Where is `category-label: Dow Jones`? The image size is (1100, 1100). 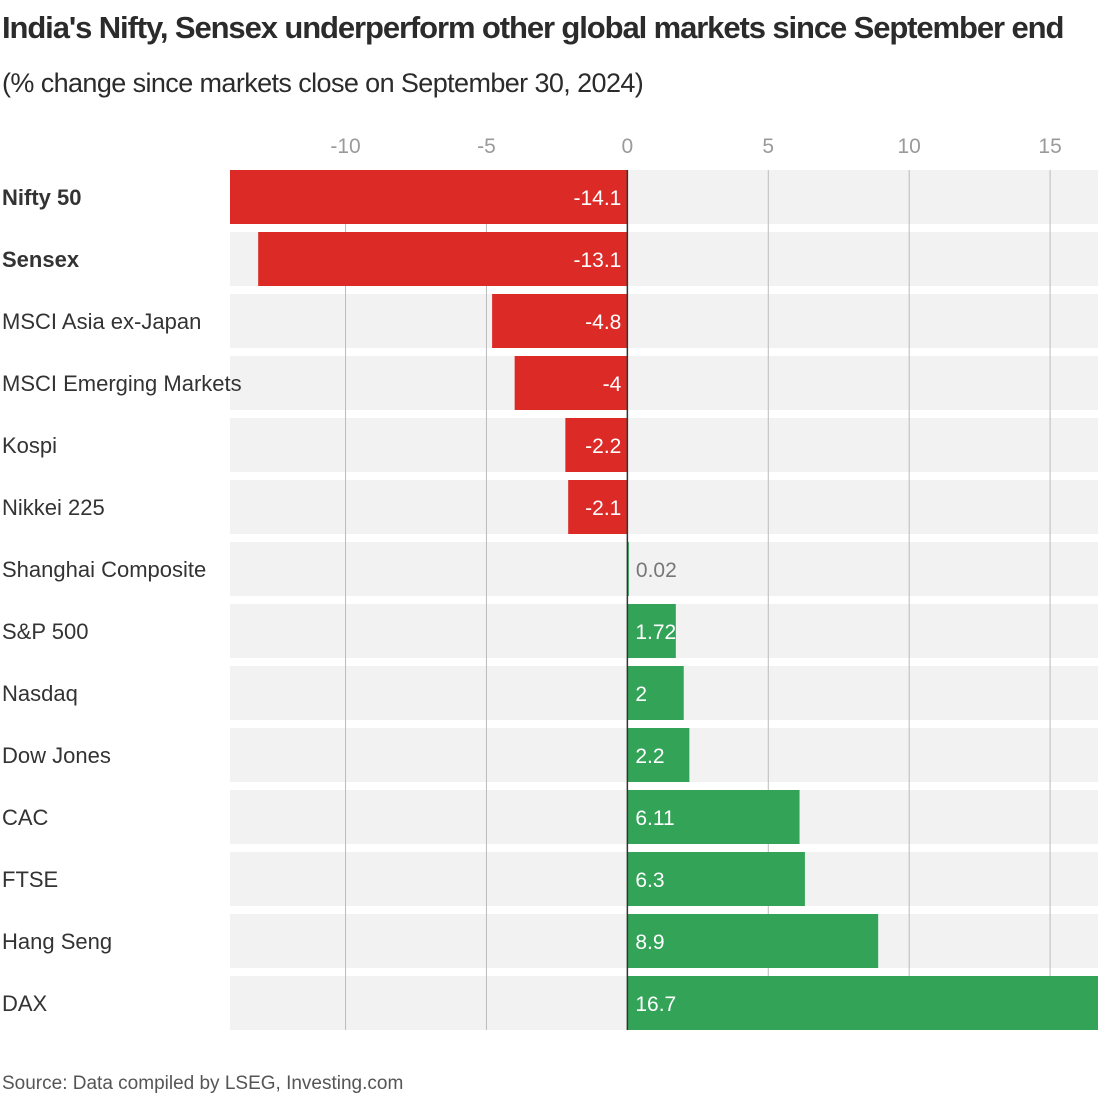 category-label: Dow Jones is located at coordinates (56, 755).